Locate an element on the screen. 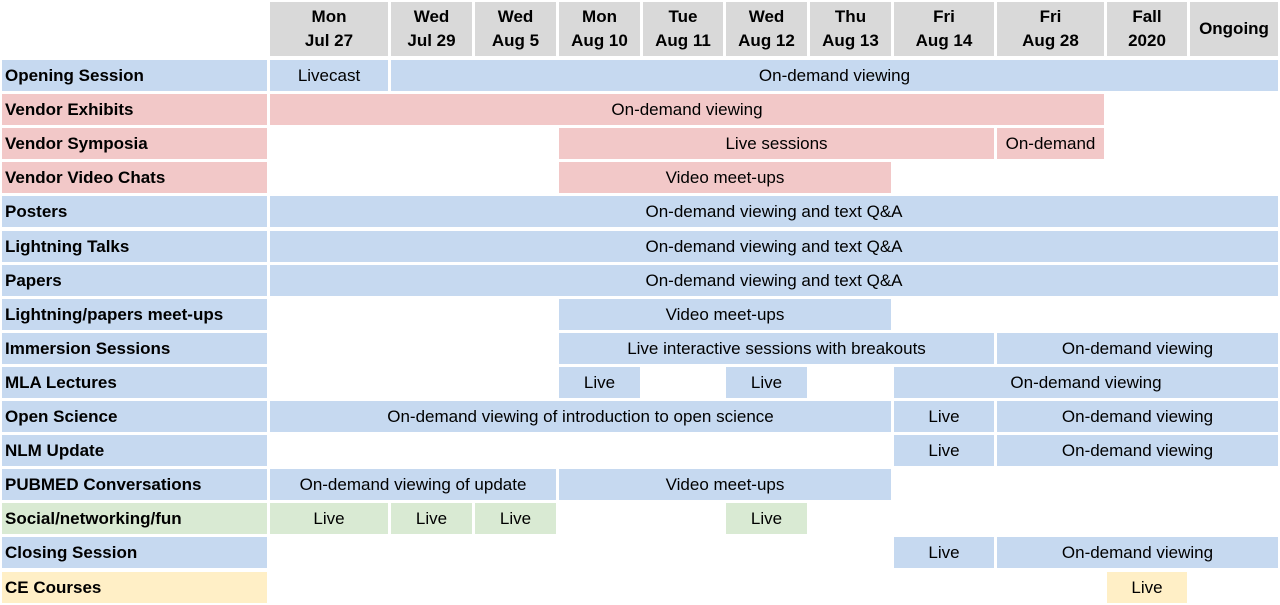  column-header-line2: Aug 13 is located at coordinates (850, 40).